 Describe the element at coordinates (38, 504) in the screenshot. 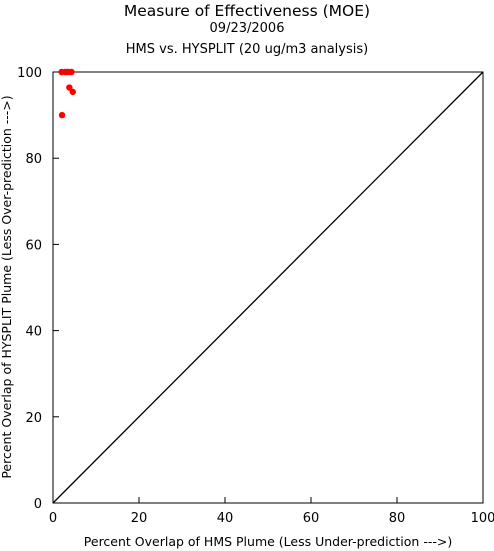

I see `y-tick-label: 0` at that location.